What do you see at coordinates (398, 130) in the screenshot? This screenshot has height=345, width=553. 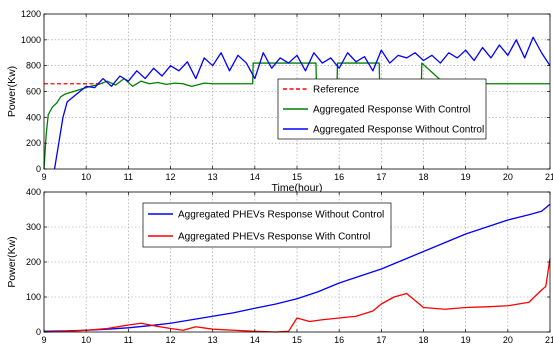 I see `legend-label-2: Aggregated Response Without Control` at bounding box center [398, 130].